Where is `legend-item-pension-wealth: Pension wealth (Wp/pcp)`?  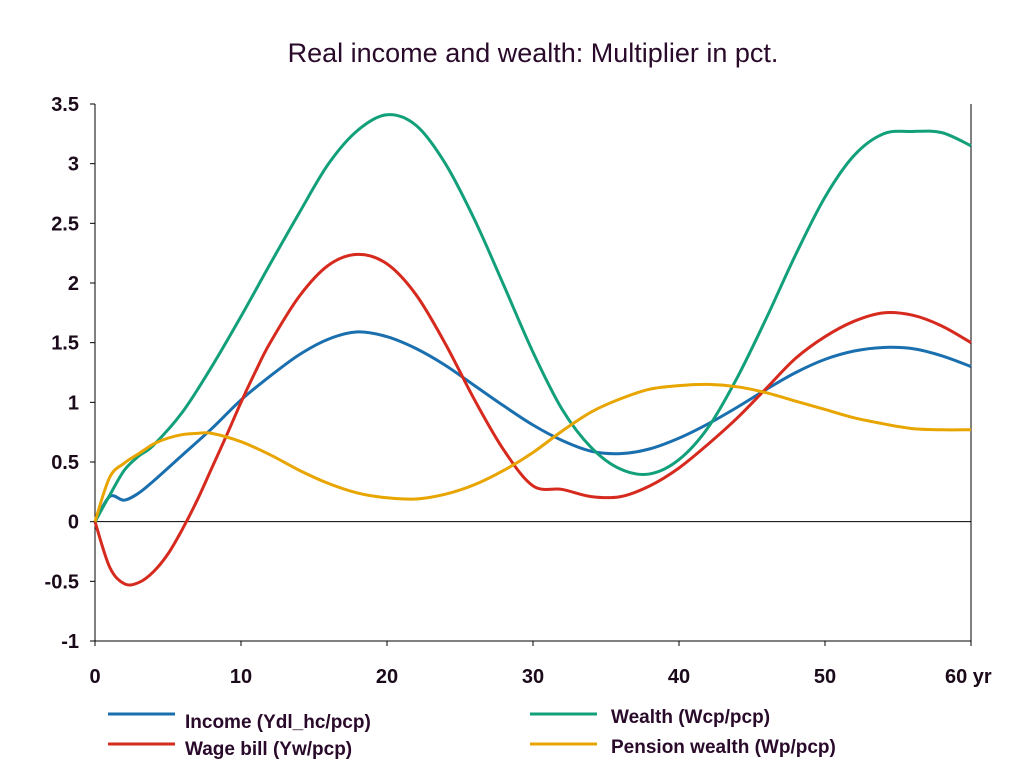 legend-item-pension-wealth: Pension wealth (Wp/pcp) is located at coordinates (683, 747).